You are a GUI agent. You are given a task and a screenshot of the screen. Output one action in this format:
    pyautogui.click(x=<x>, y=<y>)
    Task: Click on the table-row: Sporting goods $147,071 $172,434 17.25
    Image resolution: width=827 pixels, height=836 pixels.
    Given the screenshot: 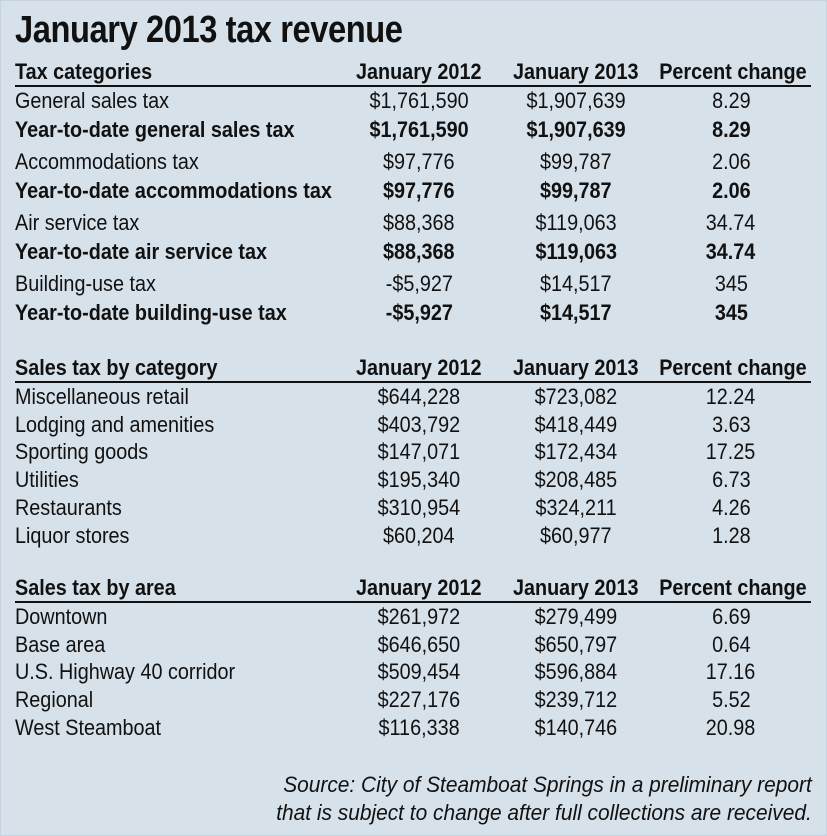 What is the action you would take?
    pyautogui.click(x=413, y=453)
    